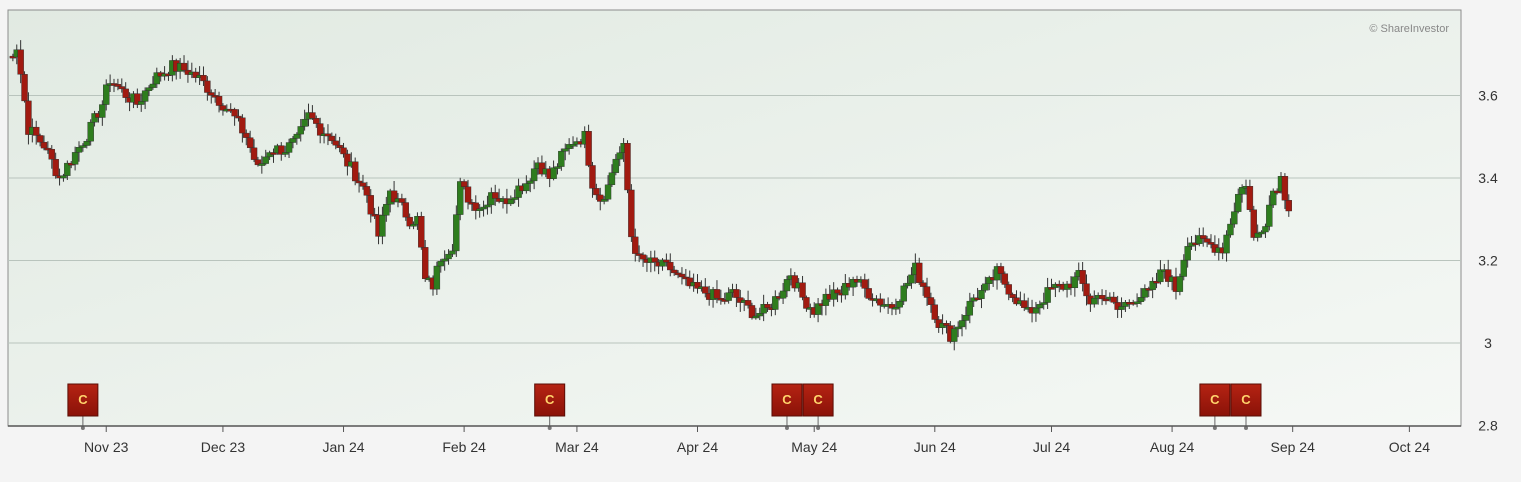  What do you see at coordinates (1292, 447) in the screenshot?
I see `x-tick-label: Sep 24` at bounding box center [1292, 447].